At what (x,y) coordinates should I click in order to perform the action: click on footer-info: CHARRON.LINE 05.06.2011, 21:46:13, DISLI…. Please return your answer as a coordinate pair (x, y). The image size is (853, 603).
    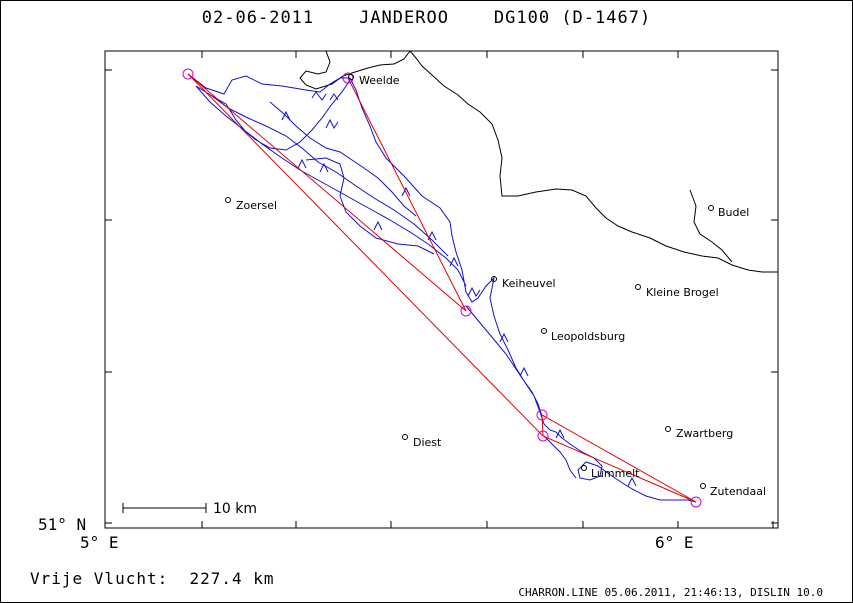
    Looking at the image, I should click on (670, 592).